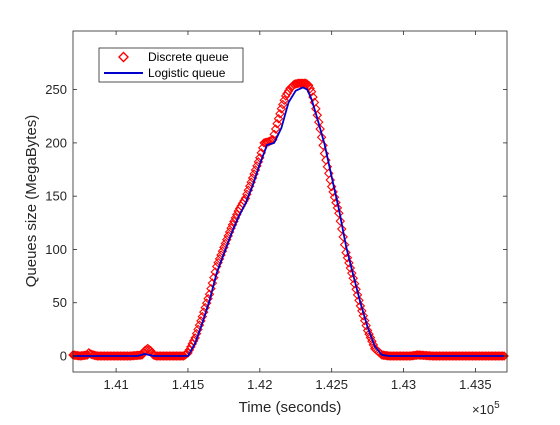 The image size is (560, 425). What do you see at coordinates (475, 384) in the screenshot?
I see `x-tick-label: 1.435` at bounding box center [475, 384].